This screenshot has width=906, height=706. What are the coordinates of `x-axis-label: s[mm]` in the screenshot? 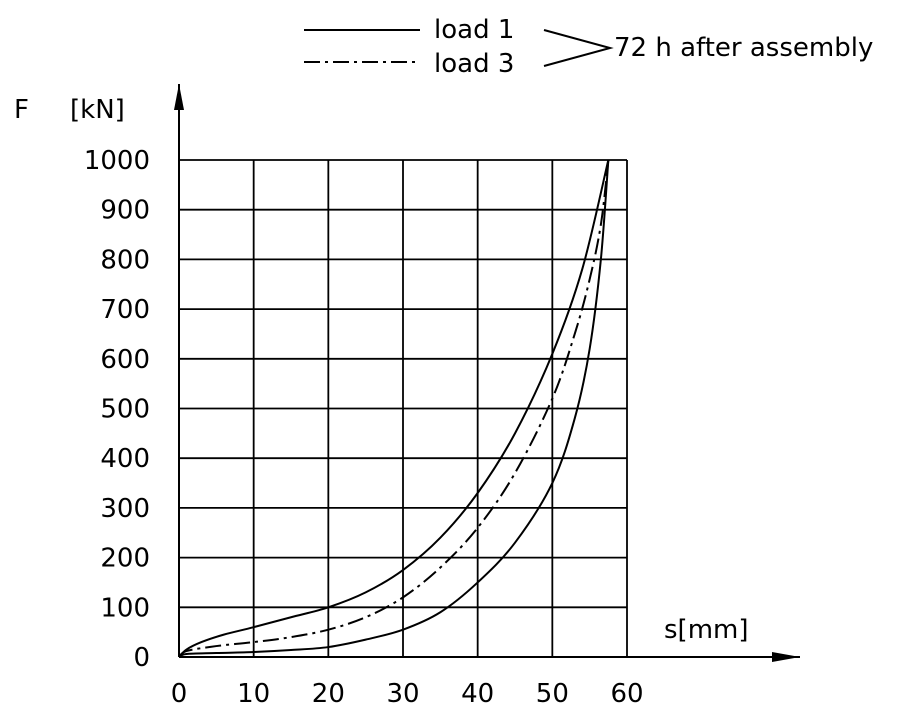 It's located at (706, 630).